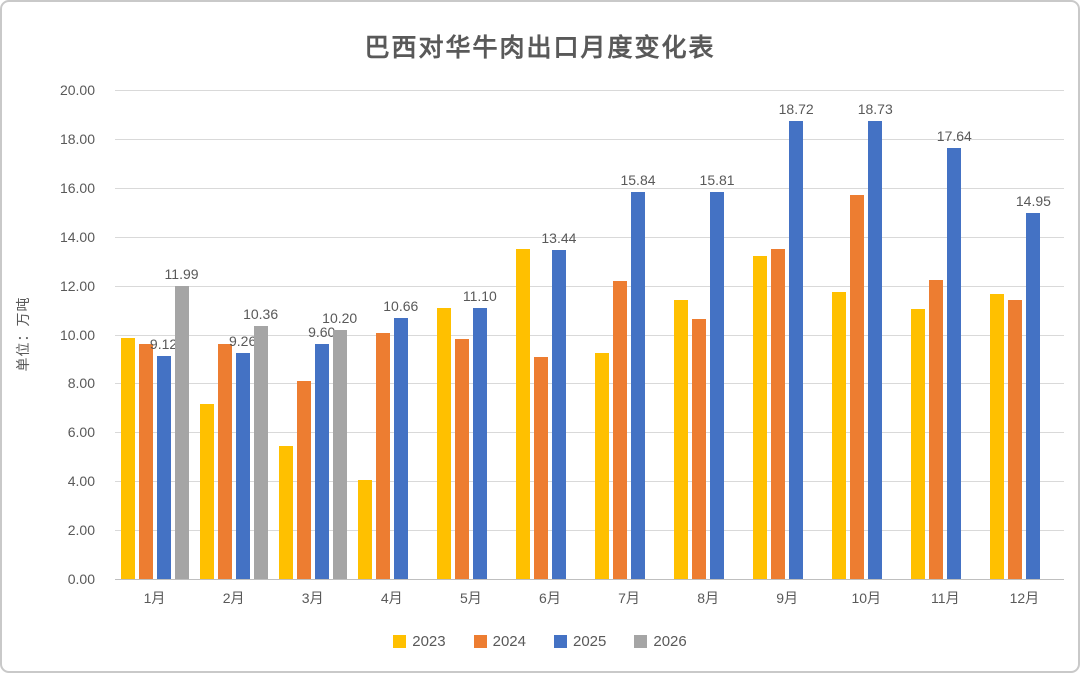 This screenshot has width=1080, height=673. What do you see at coordinates (233, 598) in the screenshot?
I see `x-tick-label-2月: 2月` at bounding box center [233, 598].